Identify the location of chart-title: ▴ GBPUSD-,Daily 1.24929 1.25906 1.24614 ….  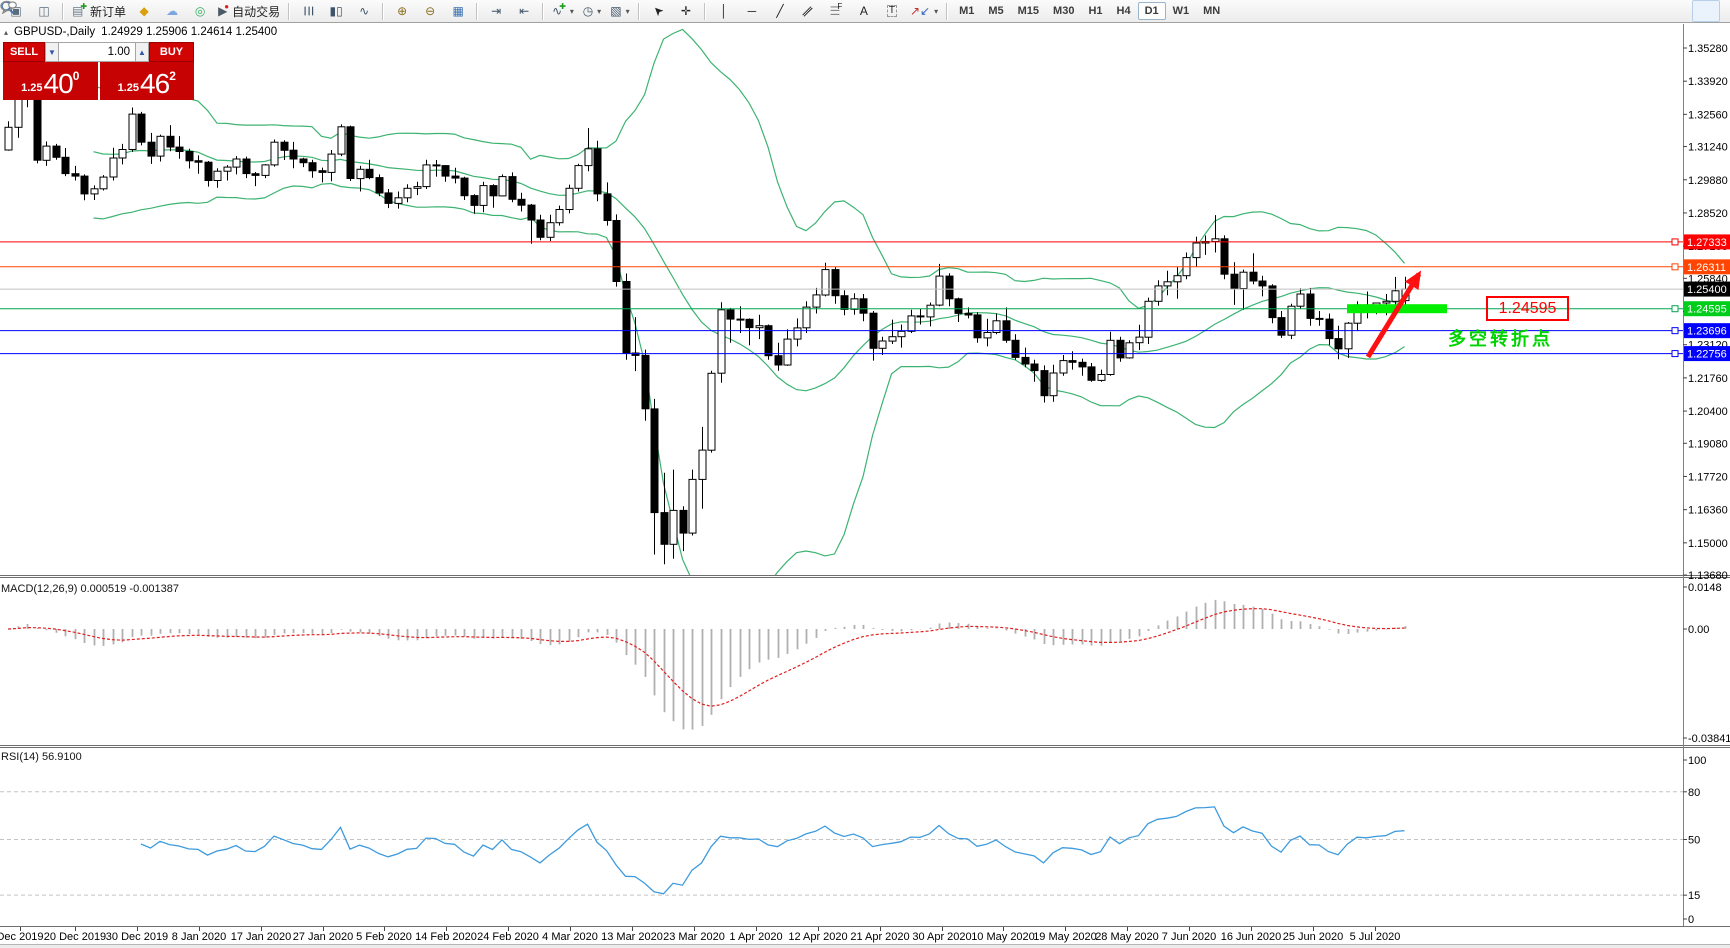
(140, 32).